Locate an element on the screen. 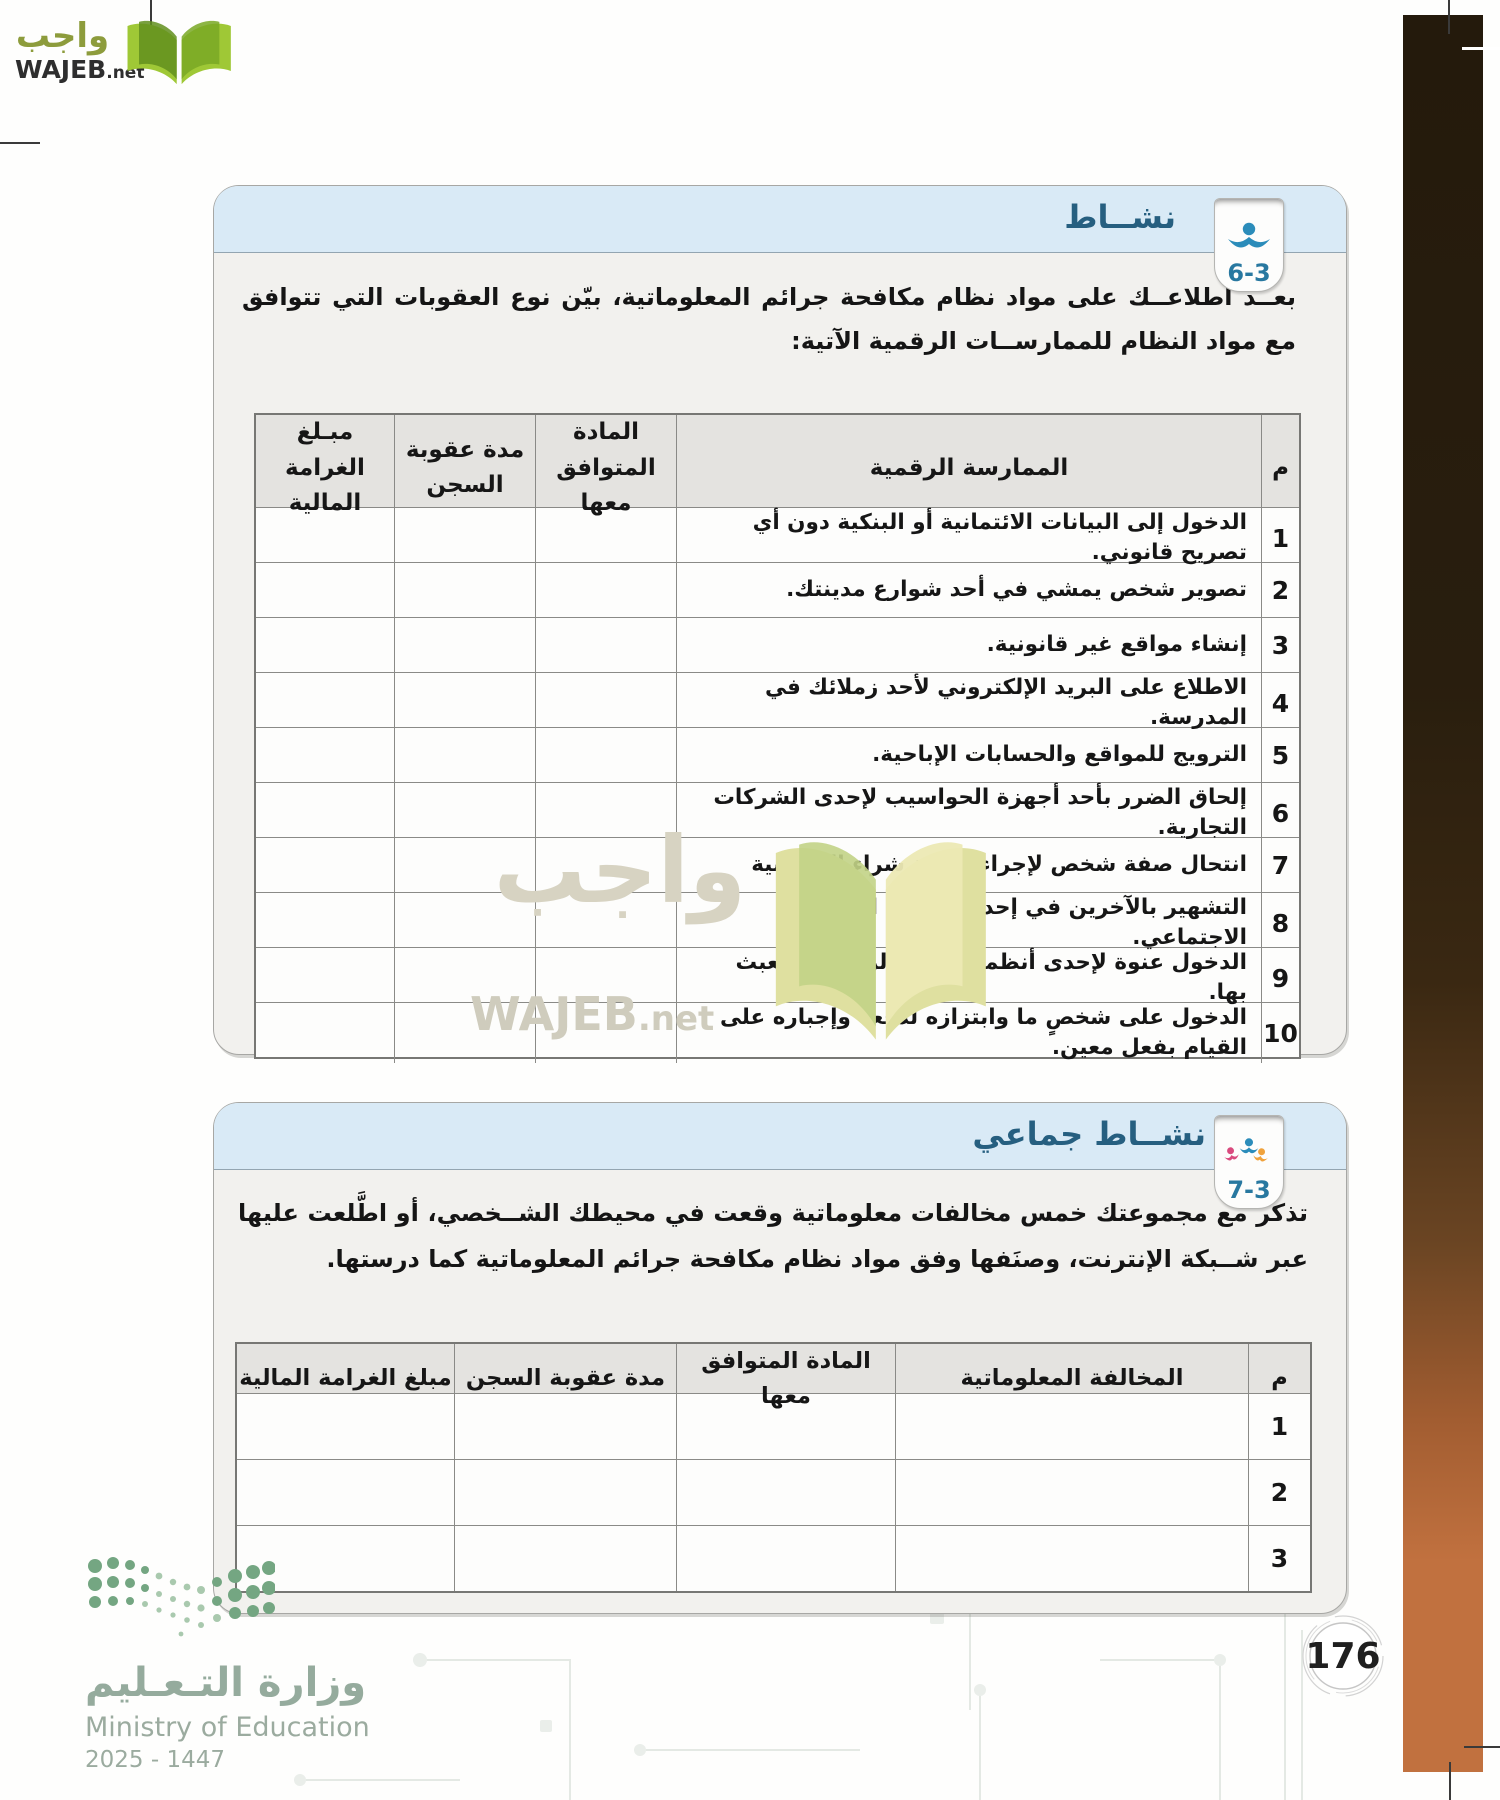  table-row: 2 is located at coordinates (773, 1492).